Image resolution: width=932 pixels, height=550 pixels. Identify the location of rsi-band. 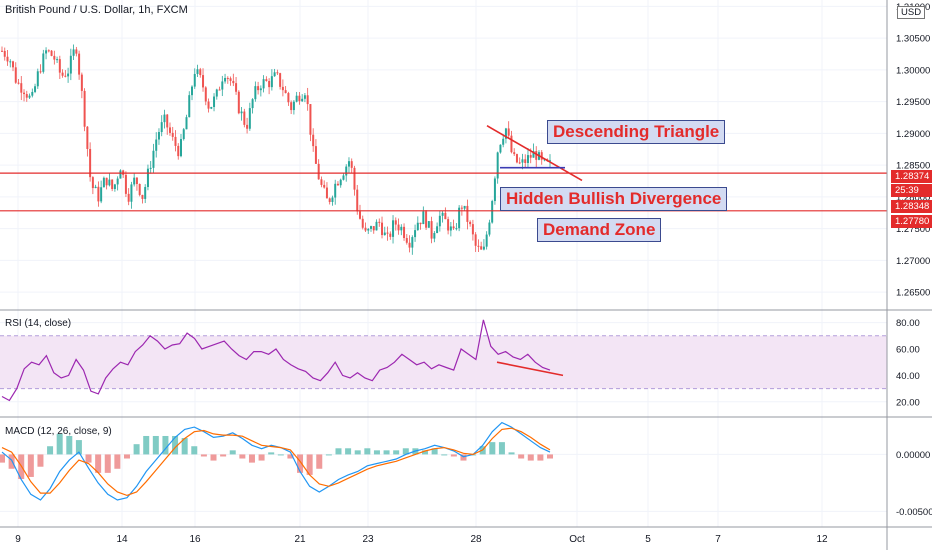
(443, 362).